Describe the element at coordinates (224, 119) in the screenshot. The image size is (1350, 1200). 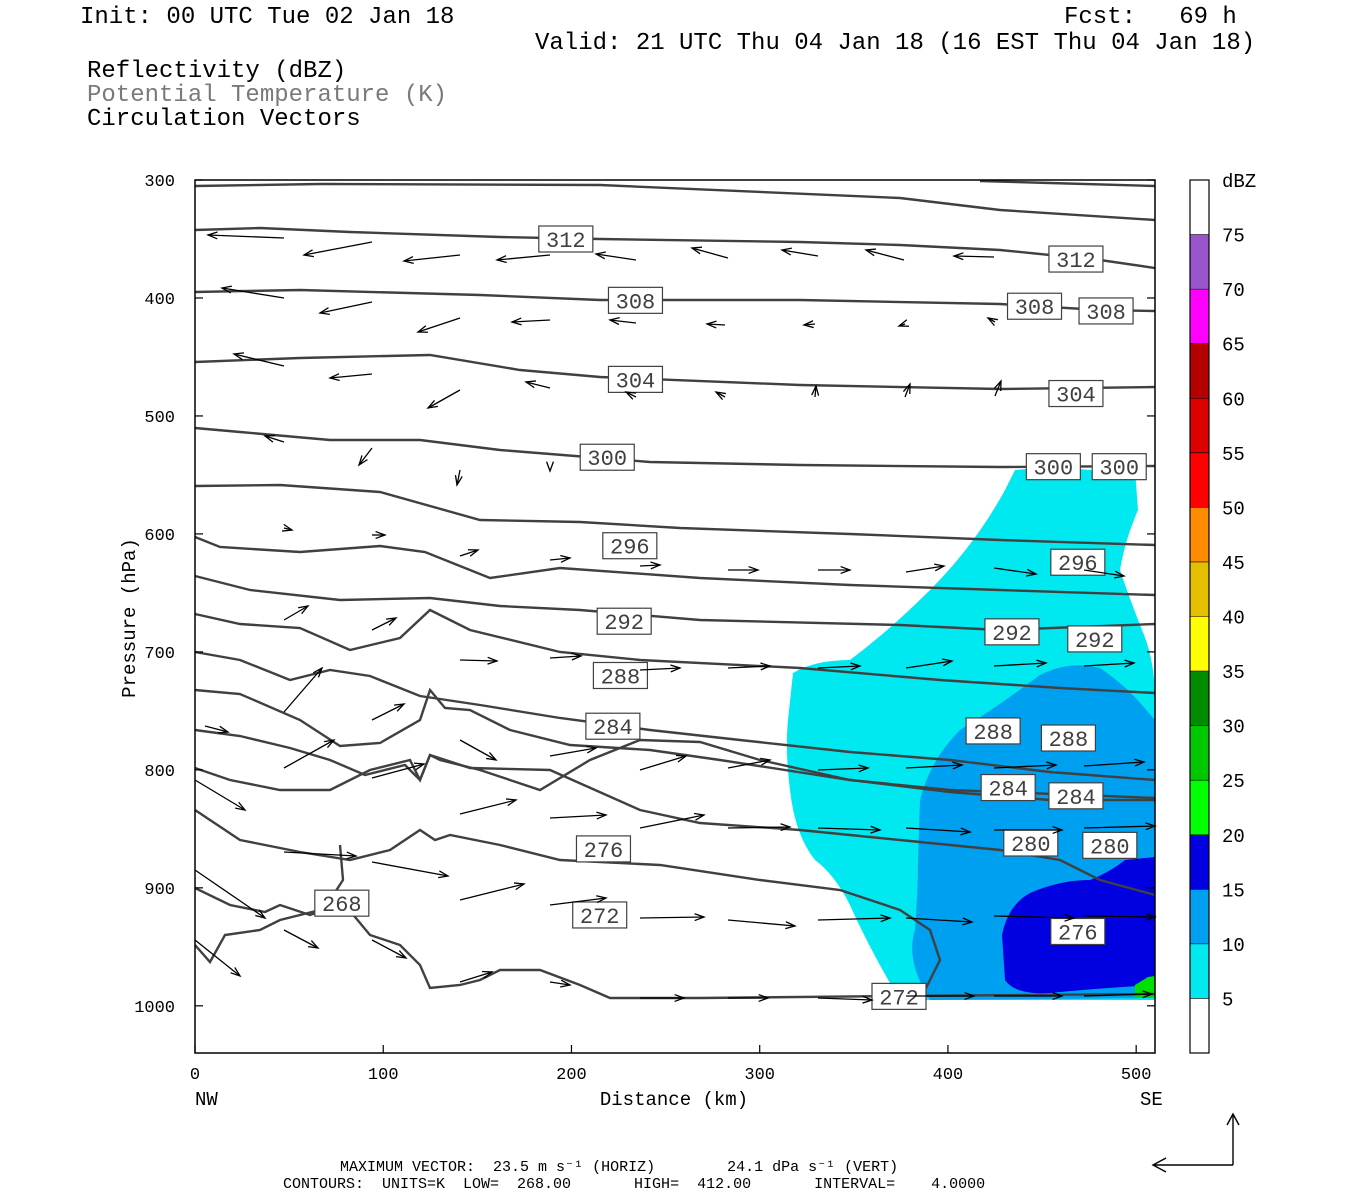
I see `field-circulation-vectors: Circulation Vectors` at that location.